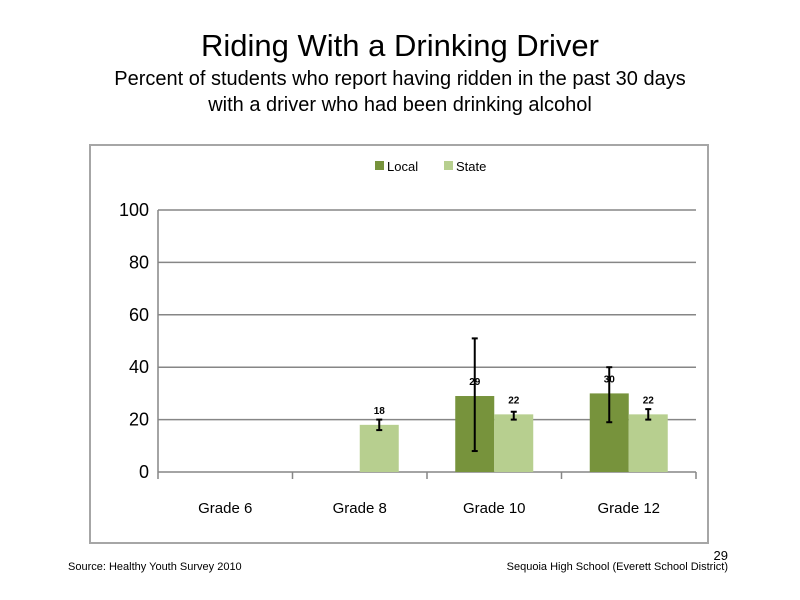 This screenshot has height=600, width=800. Describe the element at coordinates (400, 45) in the screenshot. I see `chart-title: Riding With a Drinking Driver` at that location.